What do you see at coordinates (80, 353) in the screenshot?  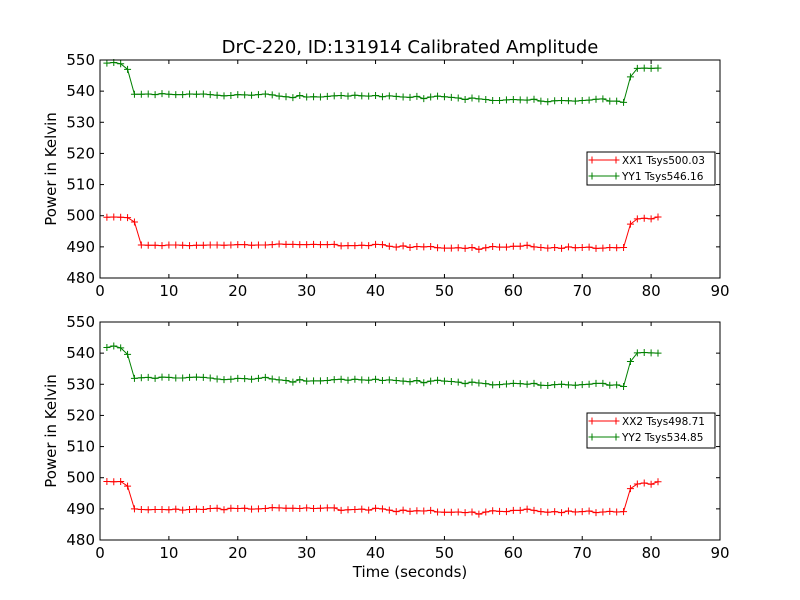 I see `y-tick-label: 540` at bounding box center [80, 353].